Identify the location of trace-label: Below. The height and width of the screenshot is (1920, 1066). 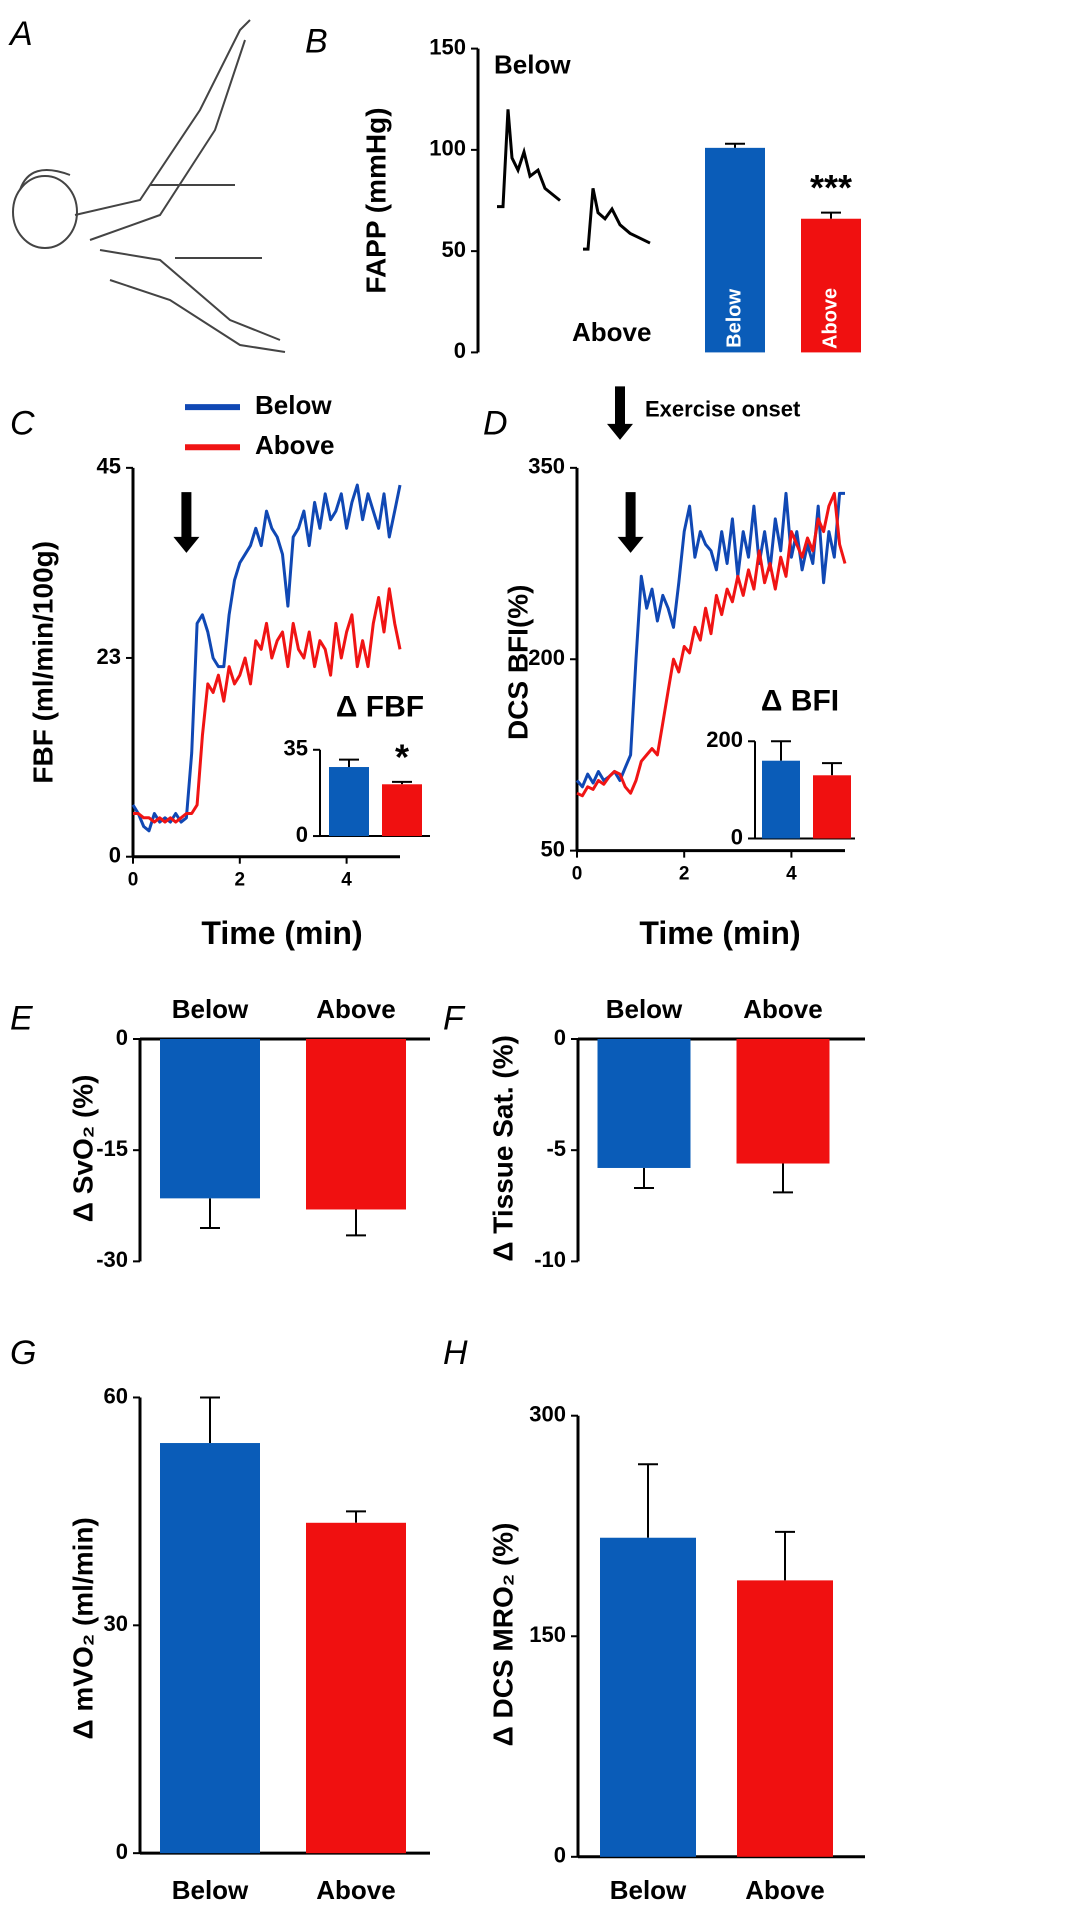
(532, 65).